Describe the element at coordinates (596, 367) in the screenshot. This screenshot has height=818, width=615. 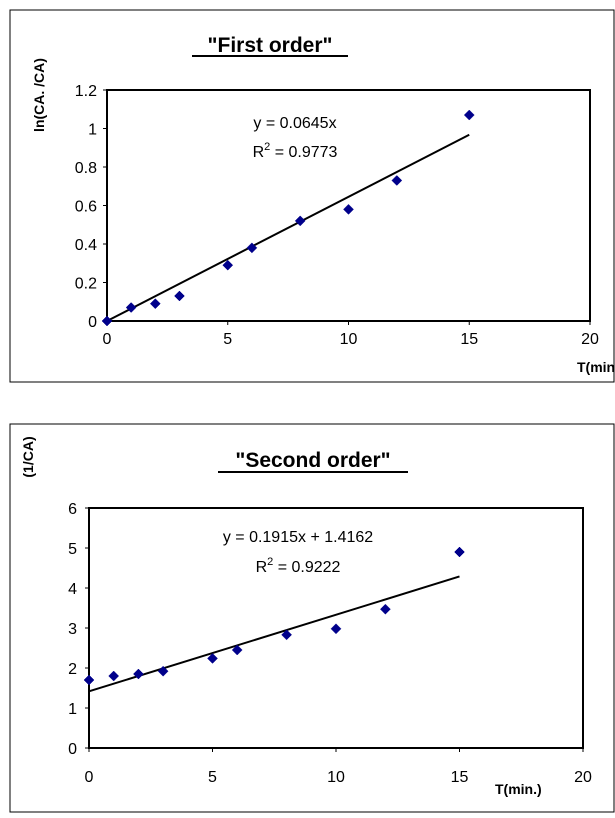
I see `x-axis-label: T(min.` at that location.